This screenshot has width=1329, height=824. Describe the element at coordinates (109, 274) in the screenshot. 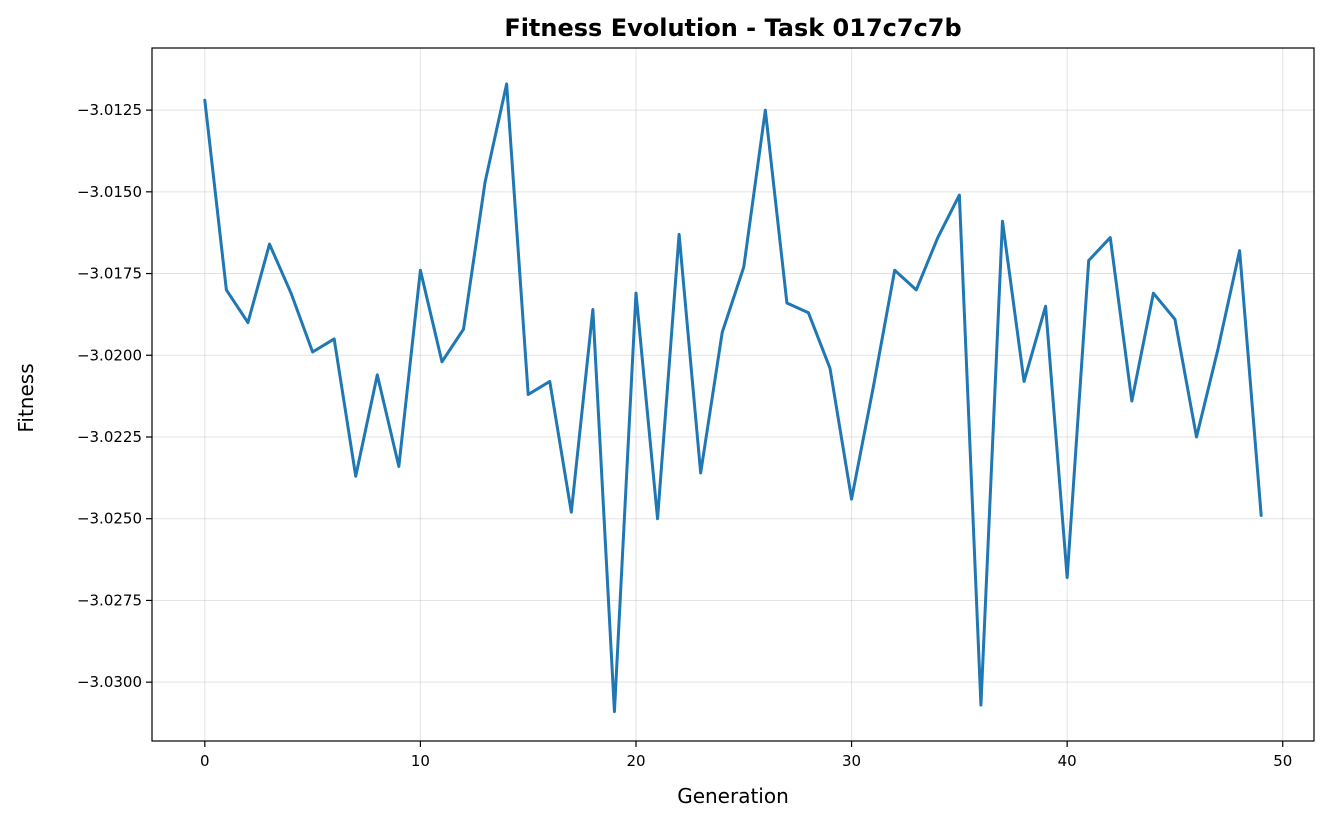

I see `y-tick-label: −3.0175` at that location.